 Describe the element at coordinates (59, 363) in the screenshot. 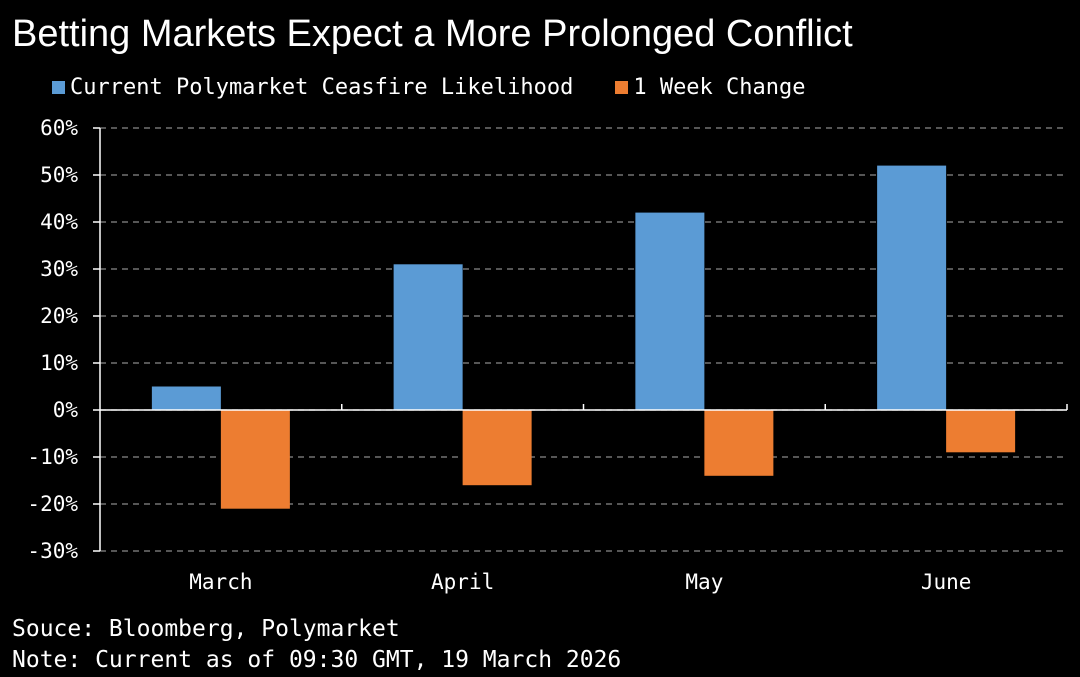

I see `y-tick-label: 10%` at that location.